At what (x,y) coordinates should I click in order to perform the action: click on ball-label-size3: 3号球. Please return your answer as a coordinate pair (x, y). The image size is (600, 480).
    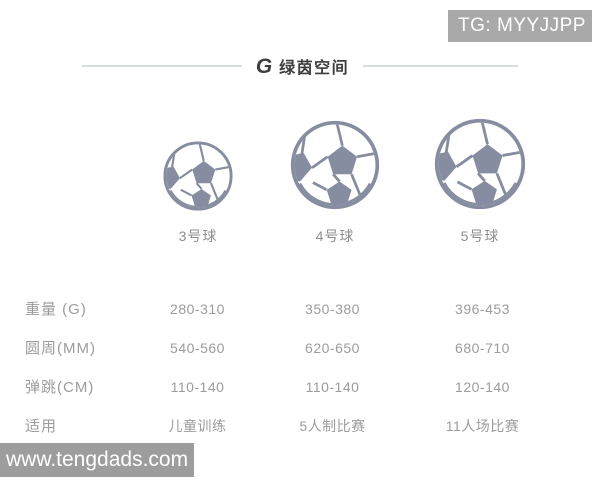
    Looking at the image, I should click on (198, 236).